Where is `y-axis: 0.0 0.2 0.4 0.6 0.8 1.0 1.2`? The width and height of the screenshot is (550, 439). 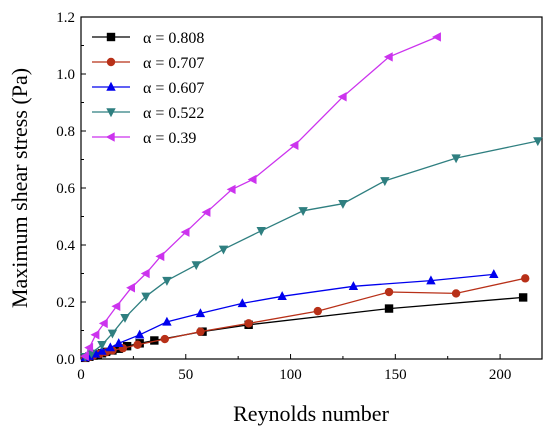 y-axis: 0.0 0.2 0.4 0.6 0.8 1.0 1.2 is located at coordinates (71, 189).